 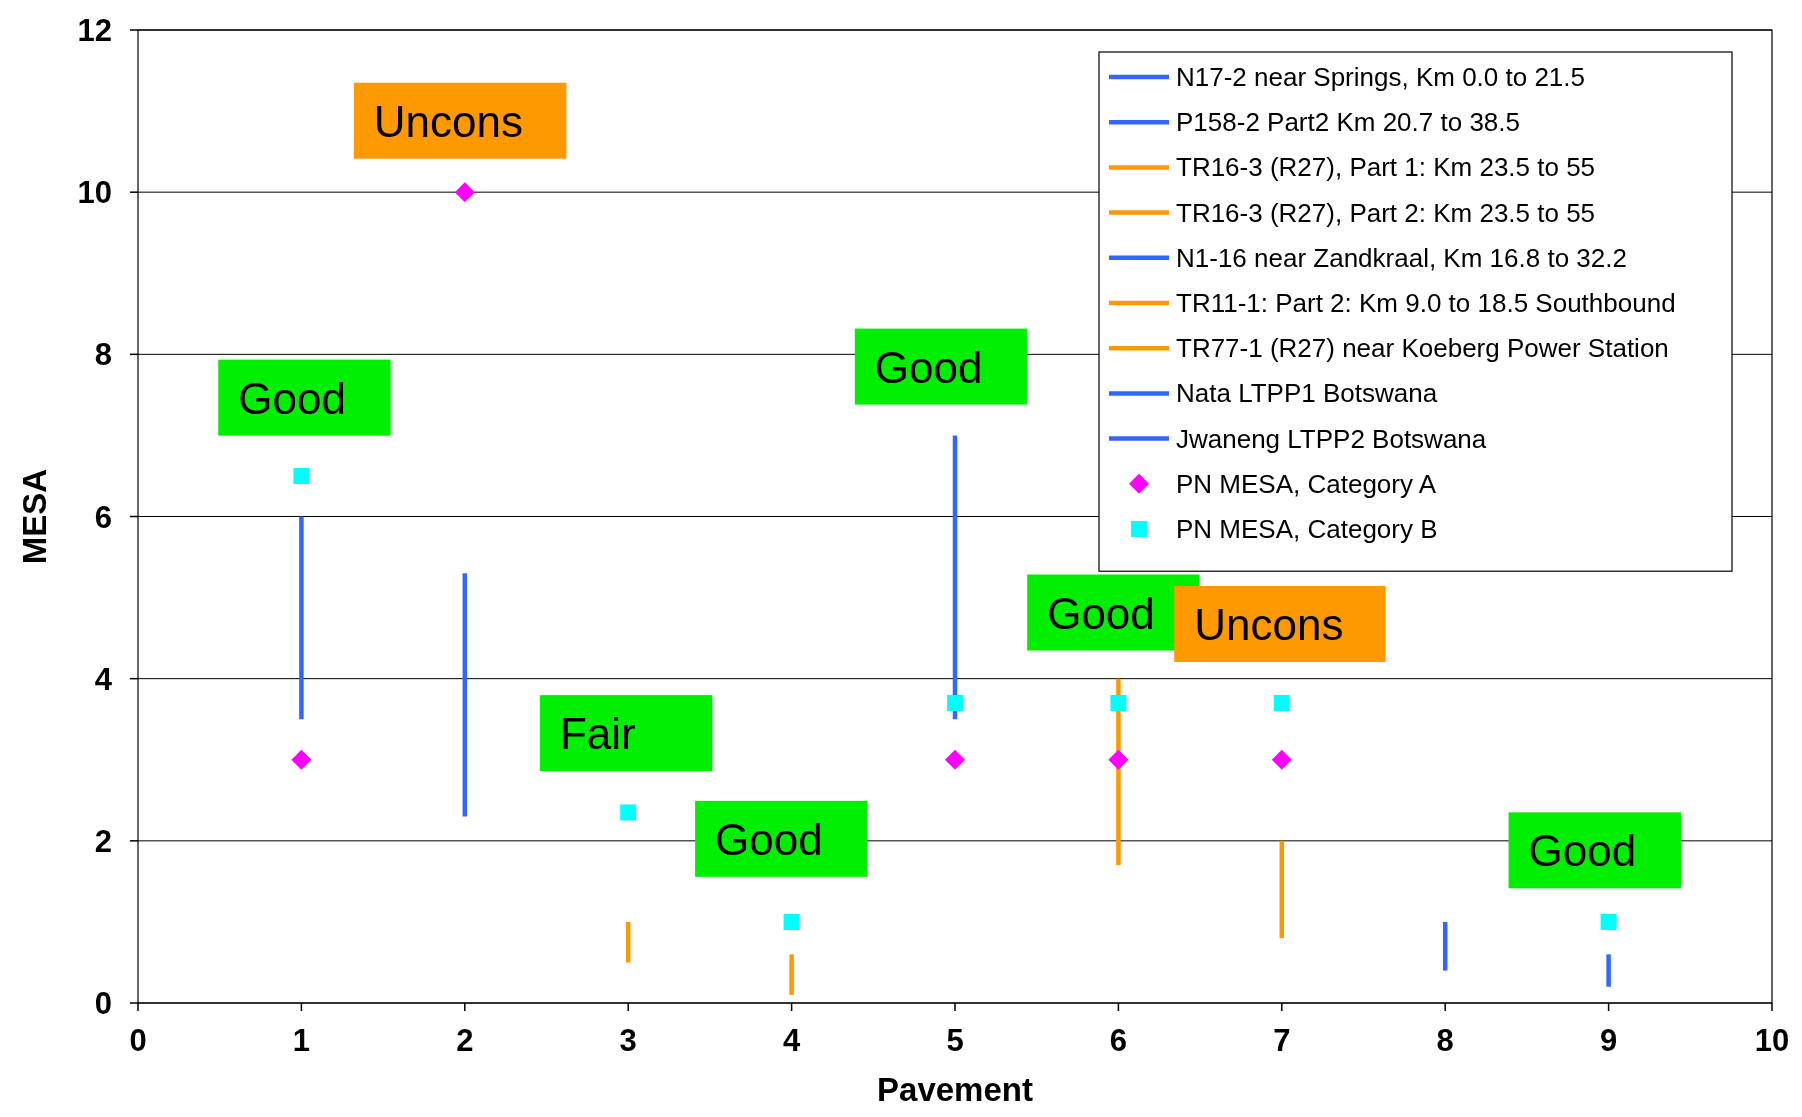 I want to click on y-tick-label: 4, so click(x=103, y=679).